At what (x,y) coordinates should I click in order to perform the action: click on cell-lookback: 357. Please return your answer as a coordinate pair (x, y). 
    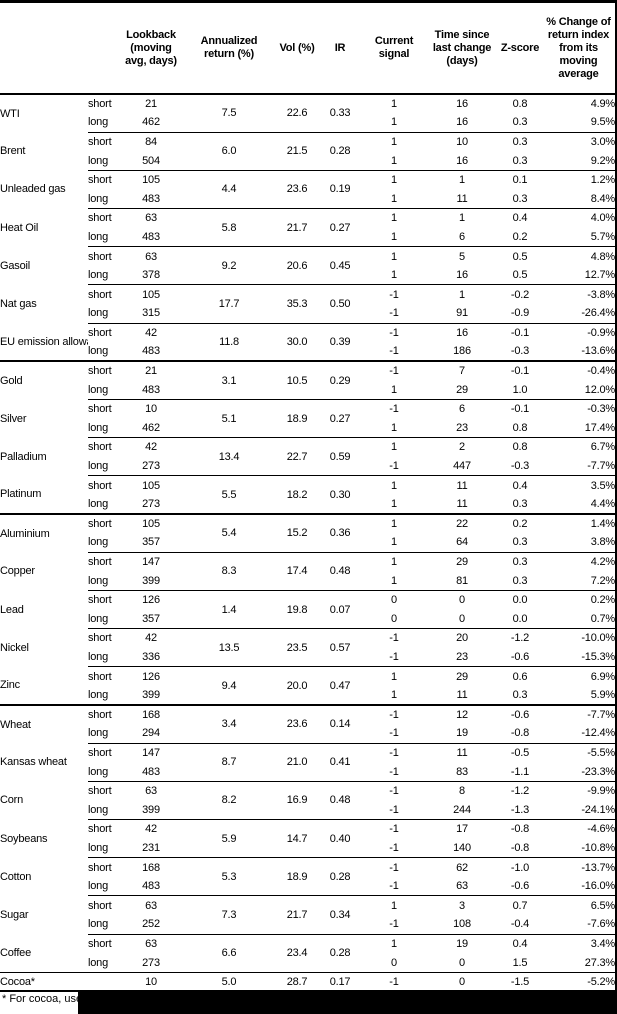
    Looking at the image, I should click on (151, 542).